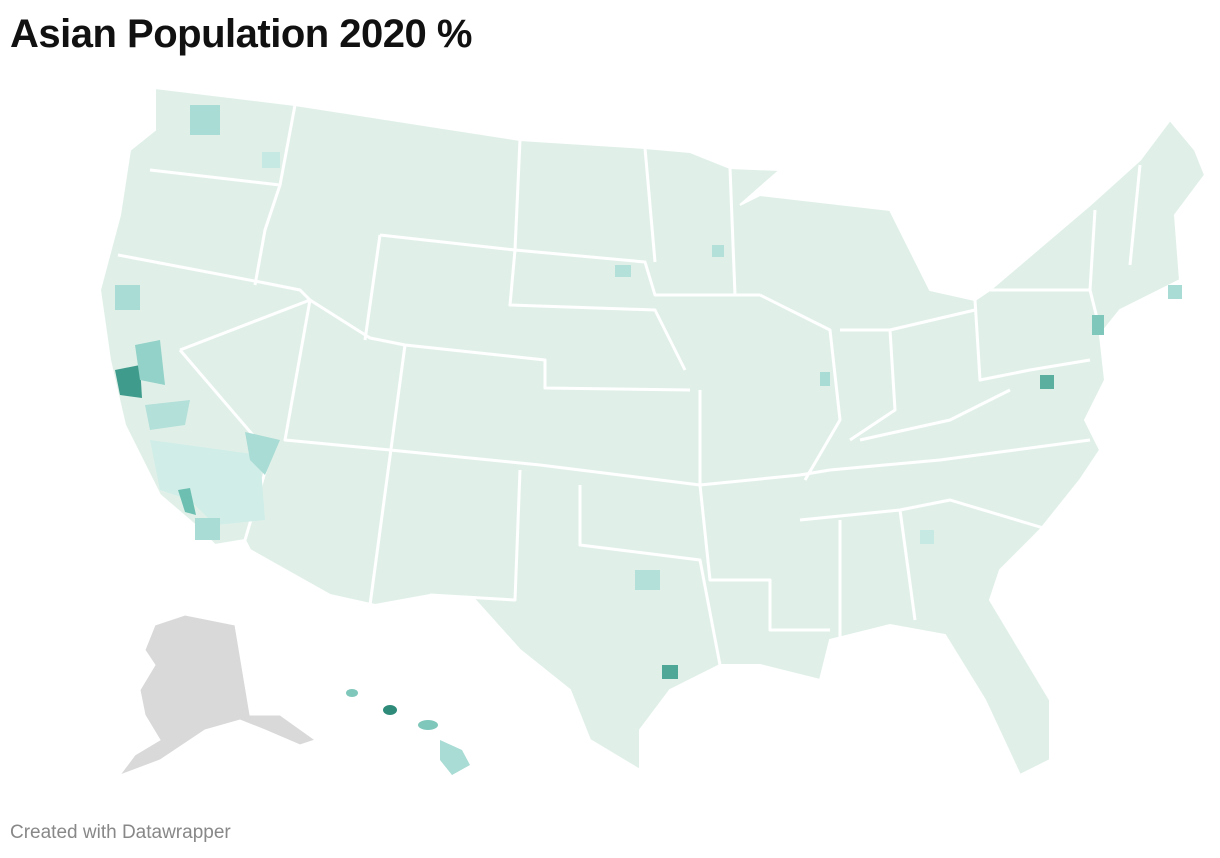  What do you see at coordinates (120, 832) in the screenshot?
I see `footer: Created with Datawrapper` at bounding box center [120, 832].